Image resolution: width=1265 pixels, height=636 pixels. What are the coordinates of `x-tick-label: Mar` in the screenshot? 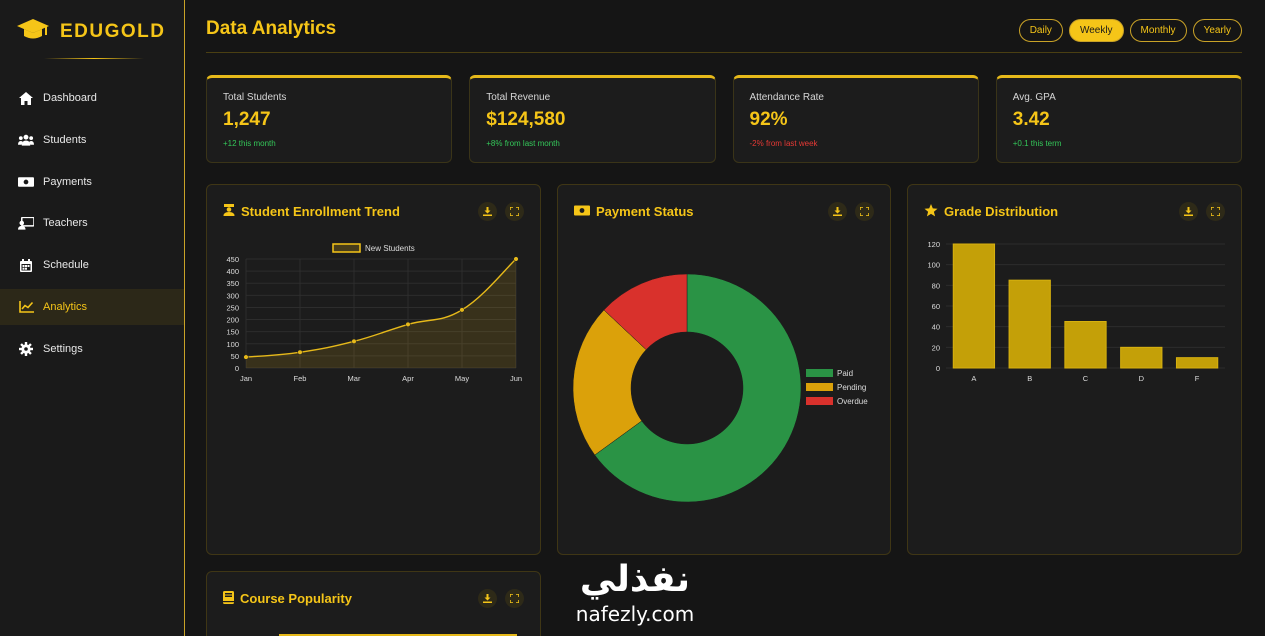 It's located at (354, 378).